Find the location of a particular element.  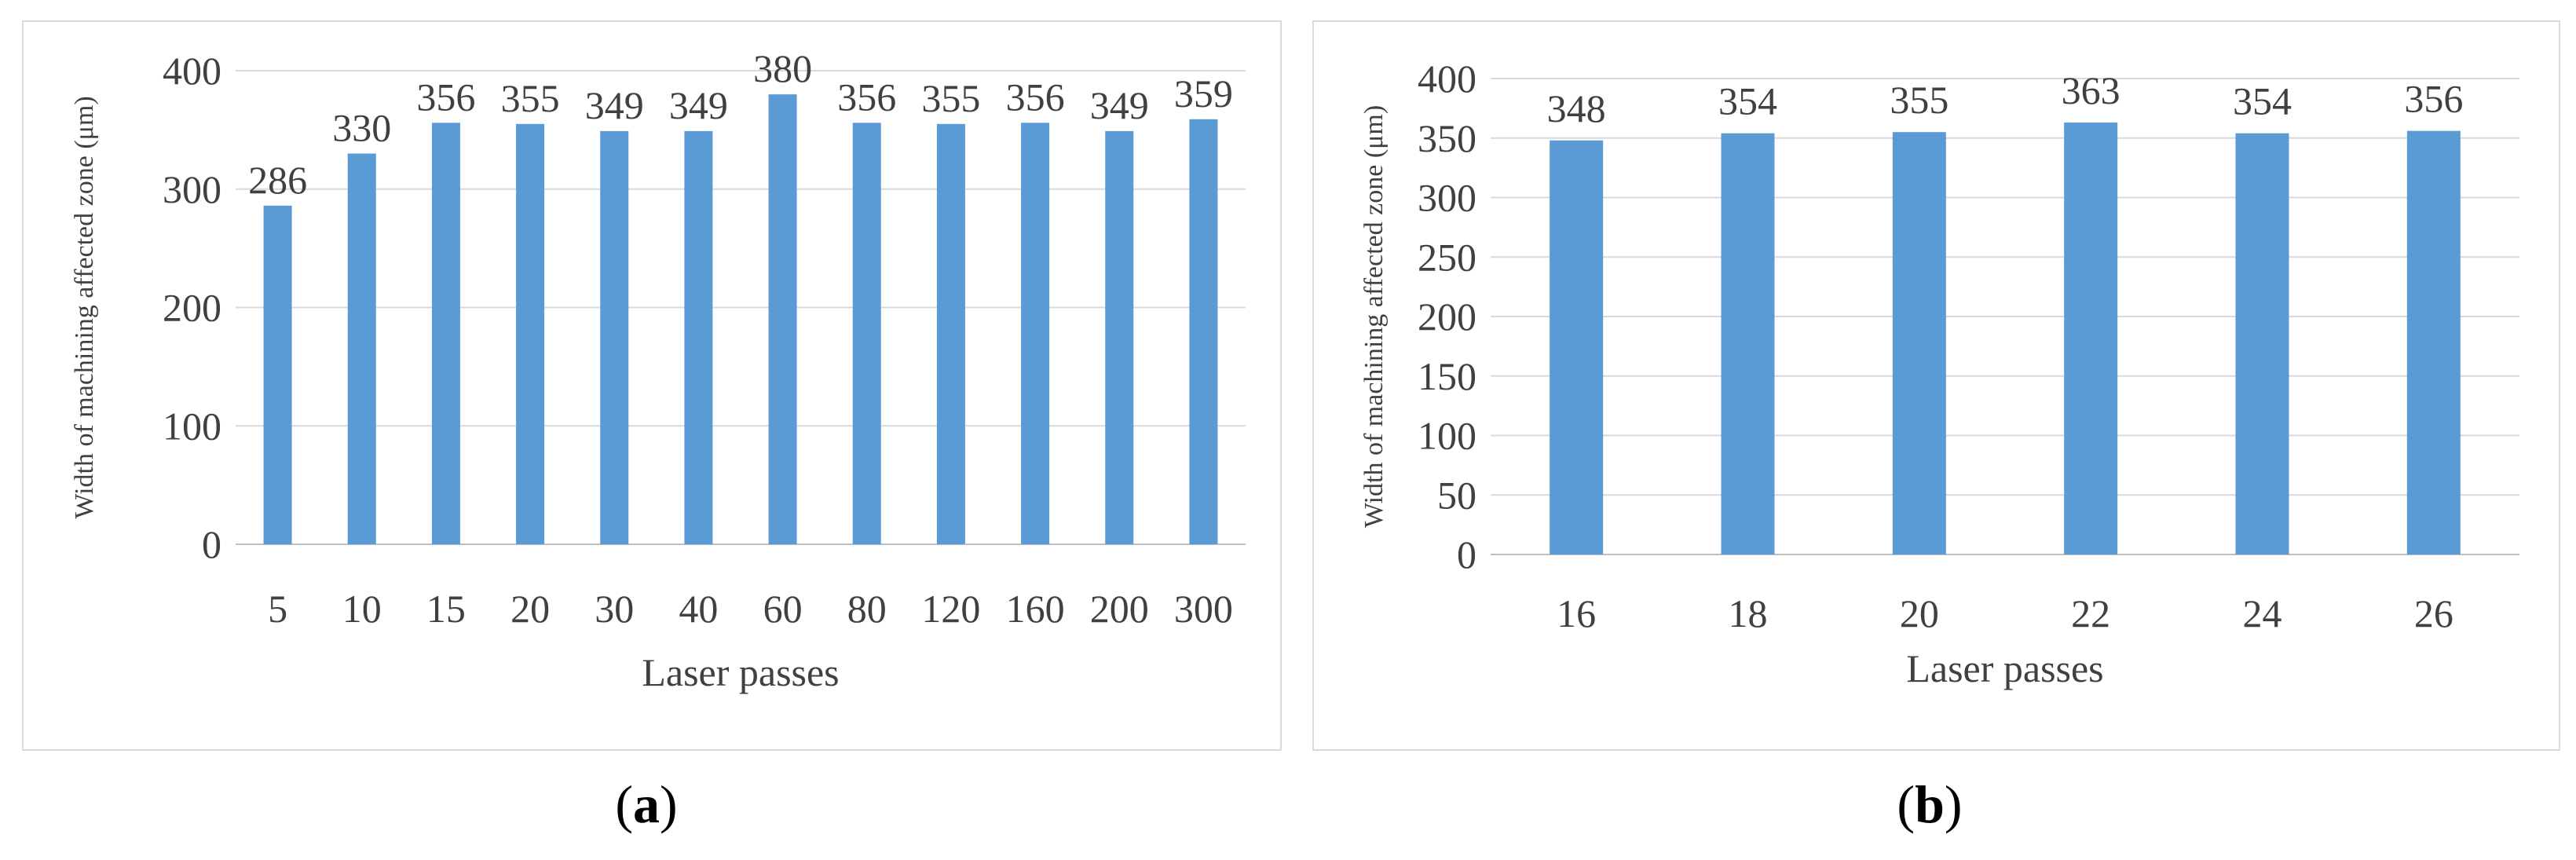

x-tick-label: 80 is located at coordinates (867, 609).